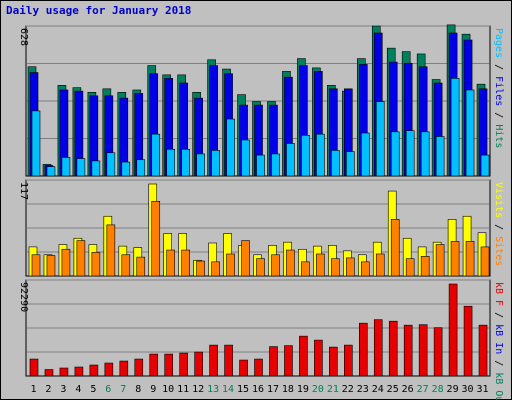 The image size is (512, 400). Describe the element at coordinates (498, 115) in the screenshot. I see `hits-panel-legend-part-3: /` at that location.